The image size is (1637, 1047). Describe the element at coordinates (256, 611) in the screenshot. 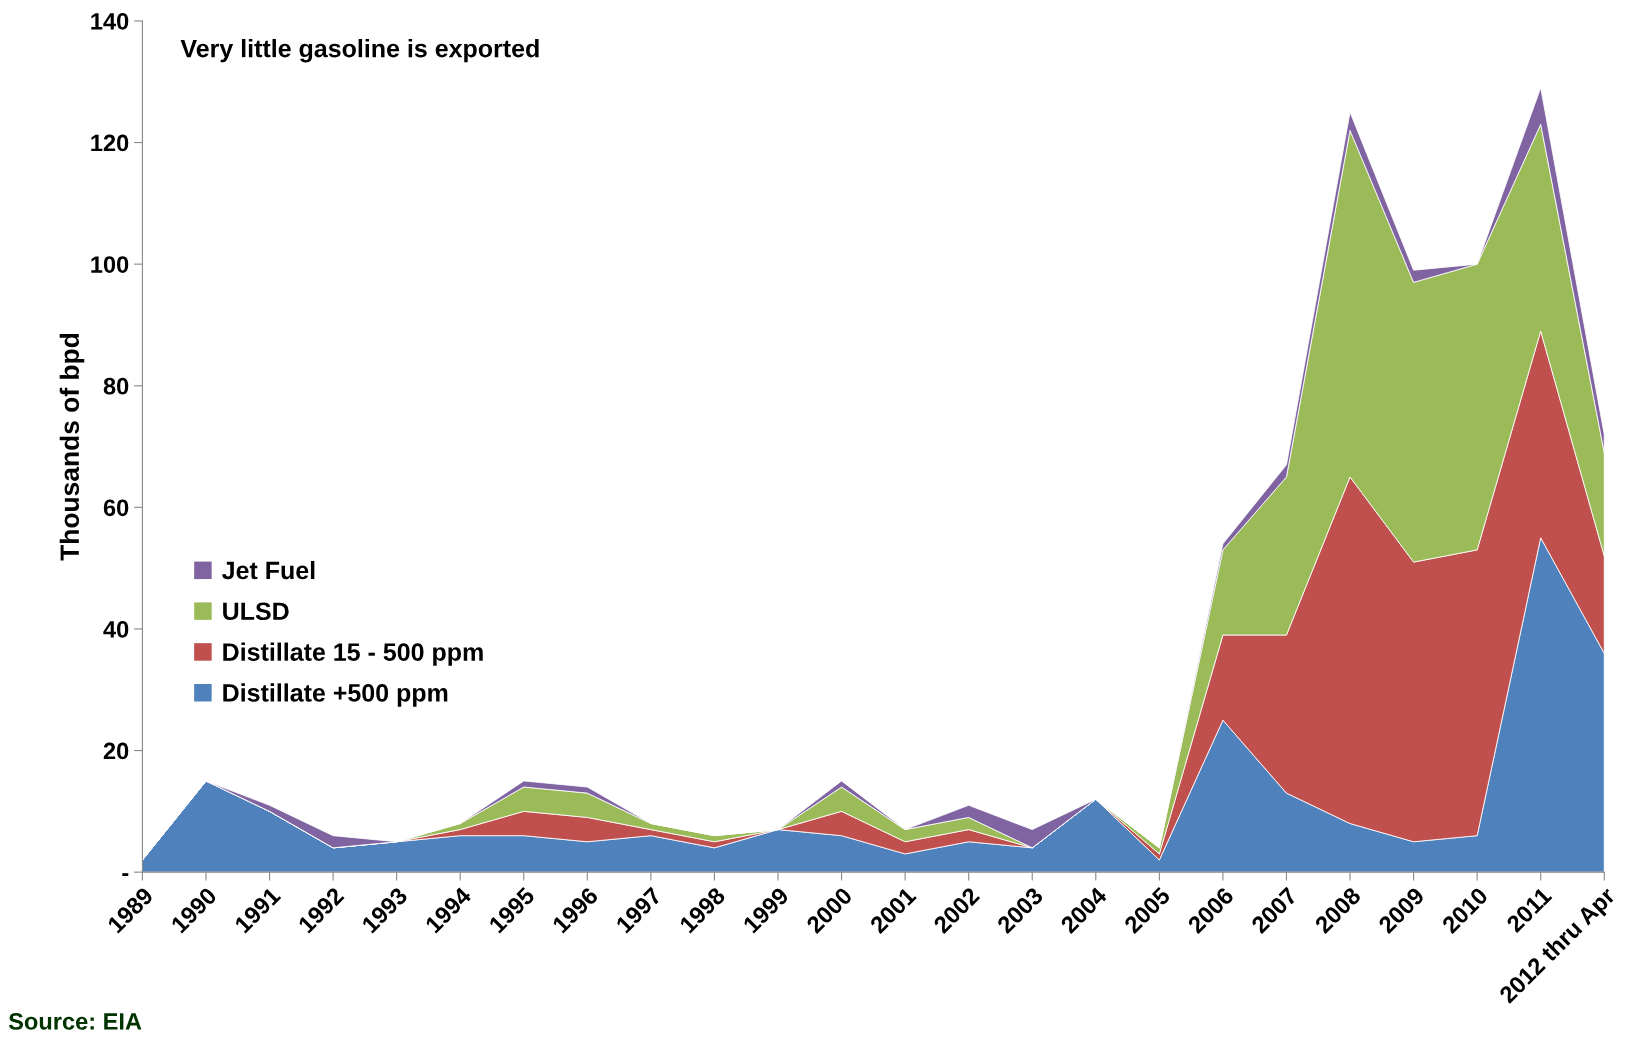

I see `legend-label: ULSD` at that location.